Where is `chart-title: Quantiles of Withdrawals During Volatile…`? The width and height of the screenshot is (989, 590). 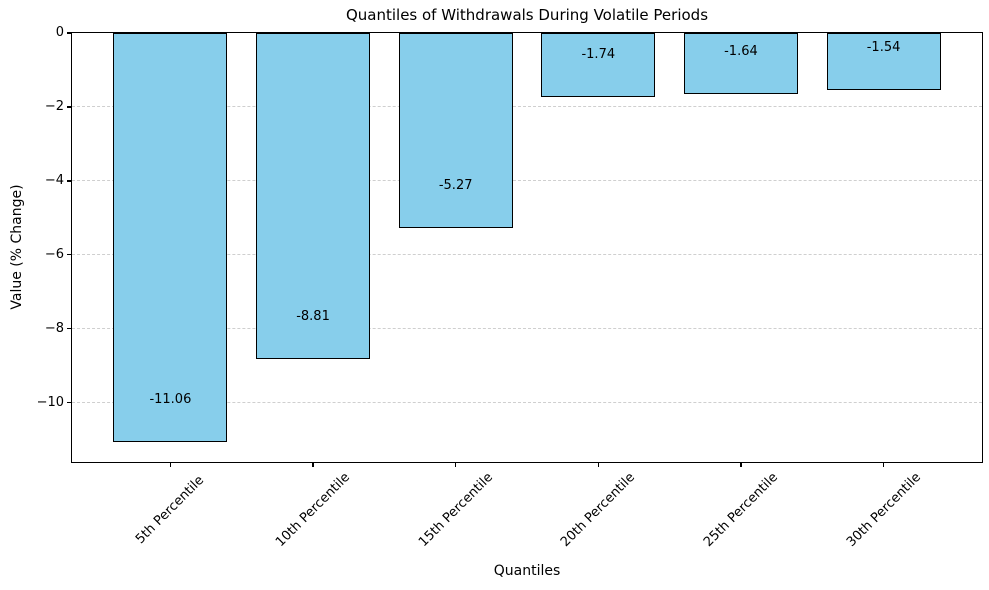
chart-title: Quantiles of Withdrawals During Volatile… is located at coordinates (527, 15).